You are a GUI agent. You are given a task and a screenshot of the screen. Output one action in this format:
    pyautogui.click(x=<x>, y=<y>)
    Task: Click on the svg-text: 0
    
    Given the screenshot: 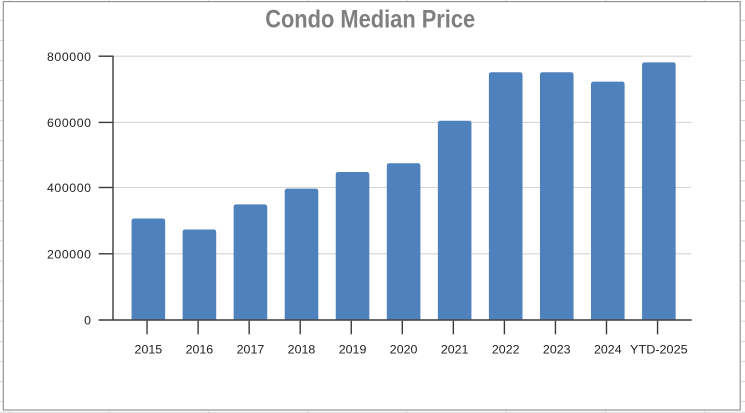 What is the action you would take?
    pyautogui.click(x=87, y=321)
    